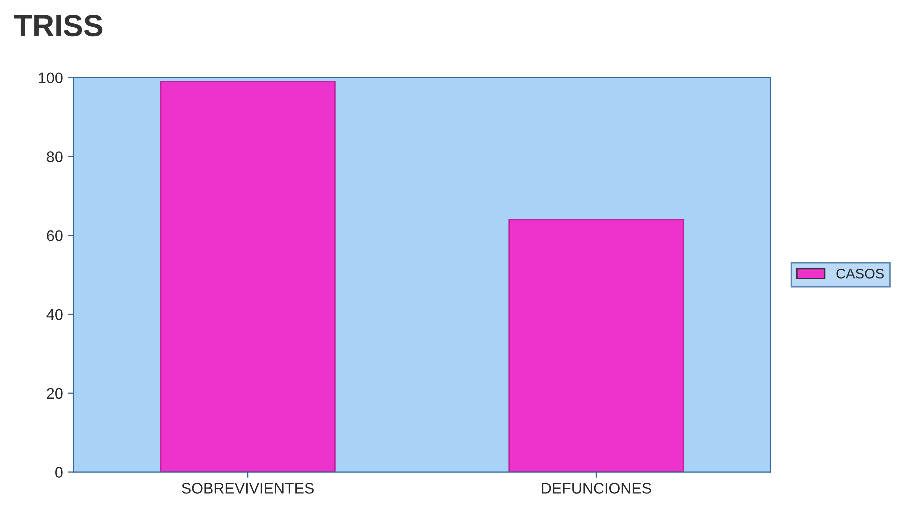 The image size is (923, 519). What do you see at coordinates (54, 314) in the screenshot?
I see `y-tick-label: 40` at bounding box center [54, 314].